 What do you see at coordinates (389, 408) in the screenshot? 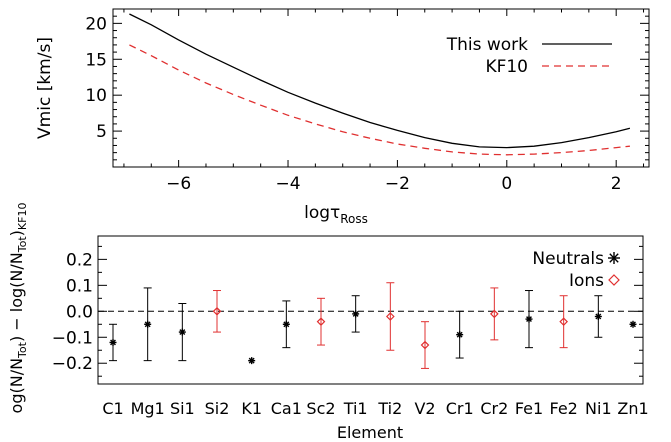
I see `category-label: Ti2` at bounding box center [389, 408].